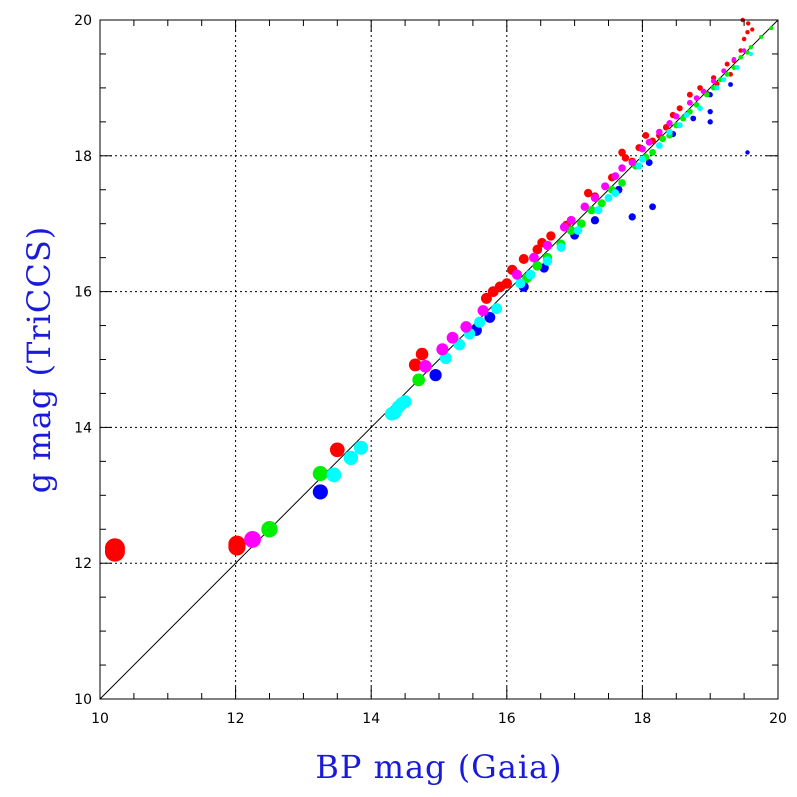 This screenshot has width=797, height=797. I want to click on y-tick-label: 20, so click(83, 21).